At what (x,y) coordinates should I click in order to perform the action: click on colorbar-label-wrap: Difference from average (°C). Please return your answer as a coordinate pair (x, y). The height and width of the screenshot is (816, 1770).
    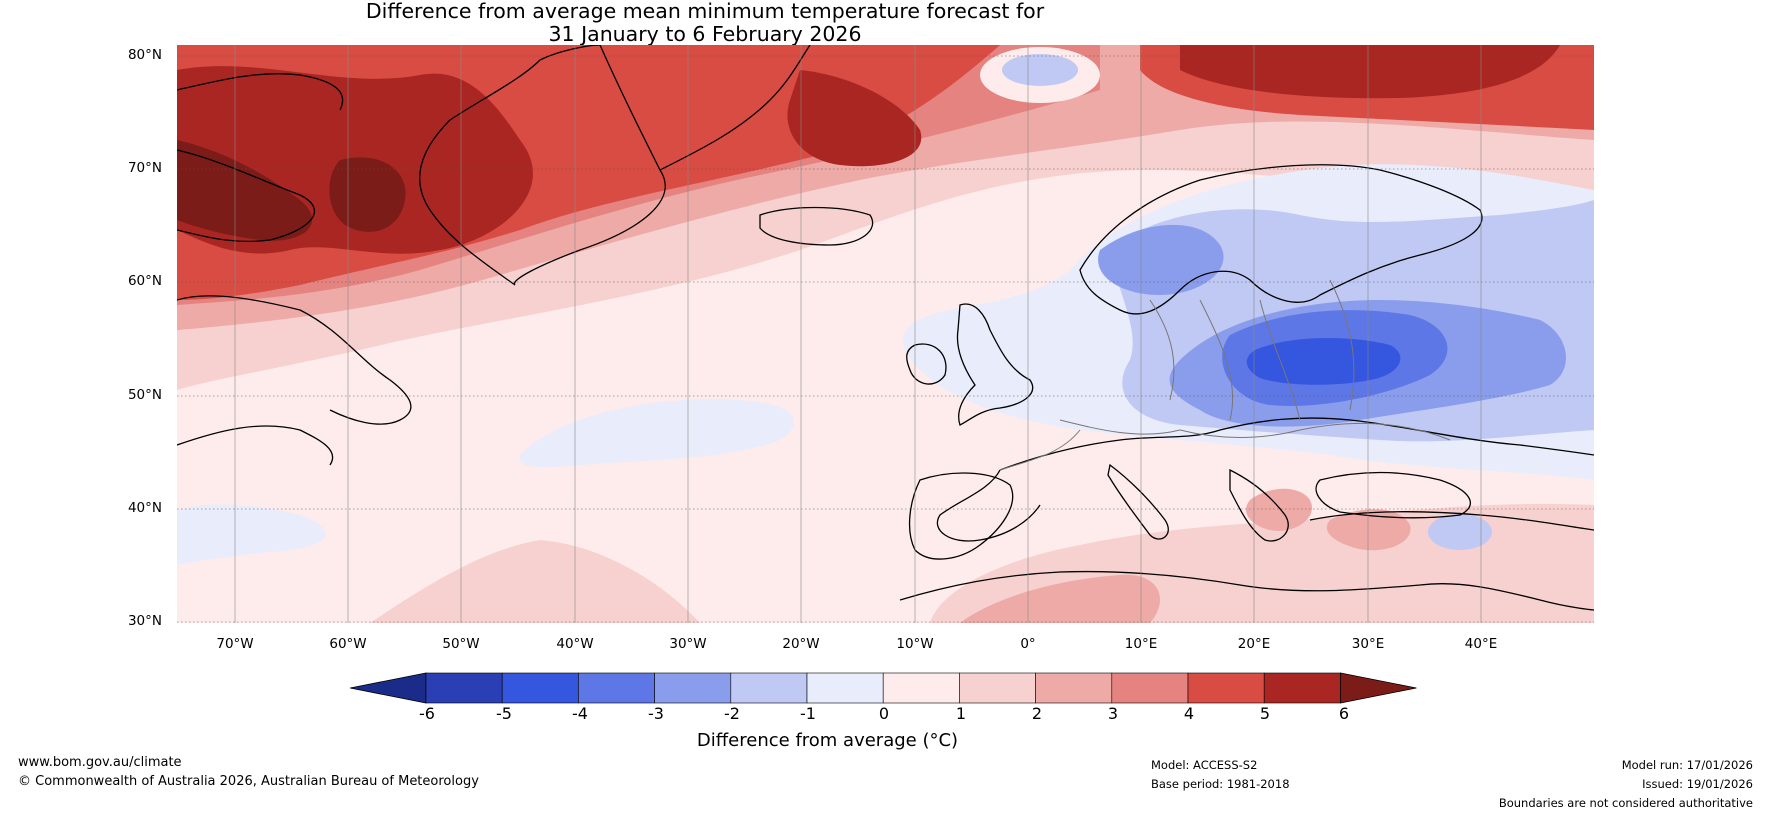
    Looking at the image, I should click on (885, 740).